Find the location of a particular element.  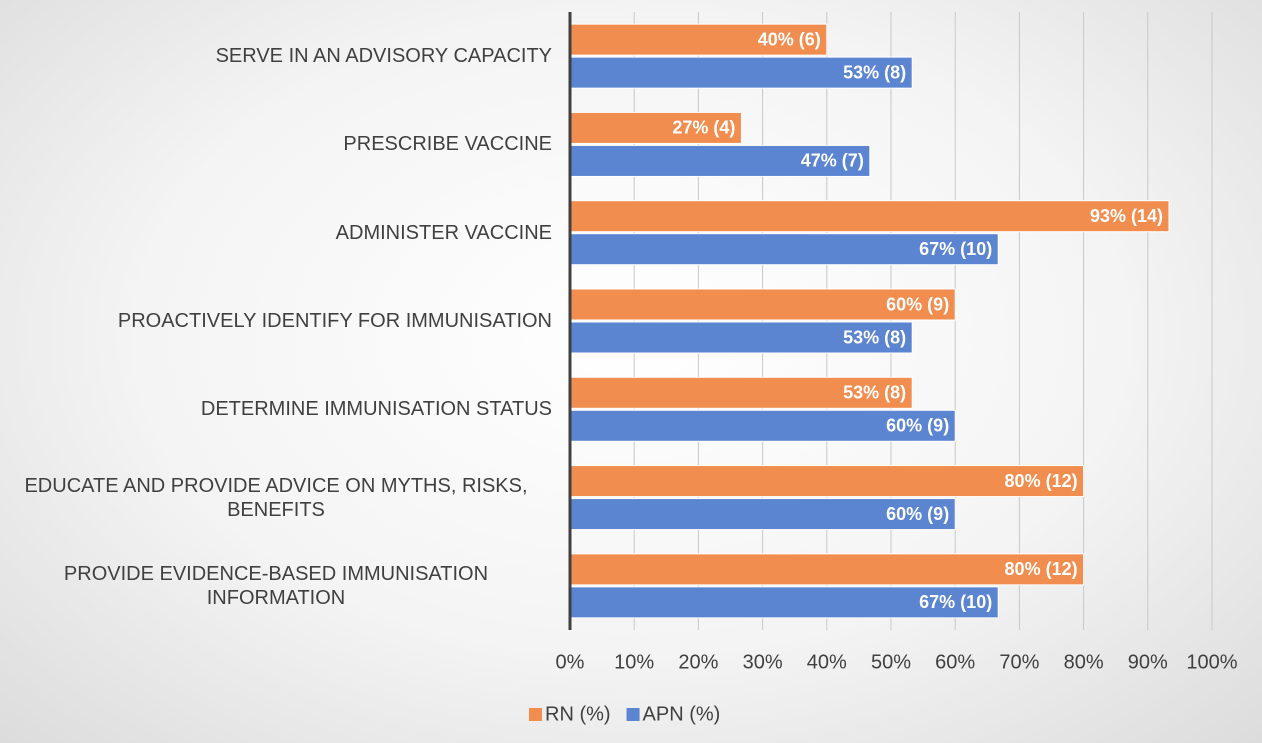

category-label: SERVE IN AN ADVISORY CAPACITY is located at coordinates (276, 56).